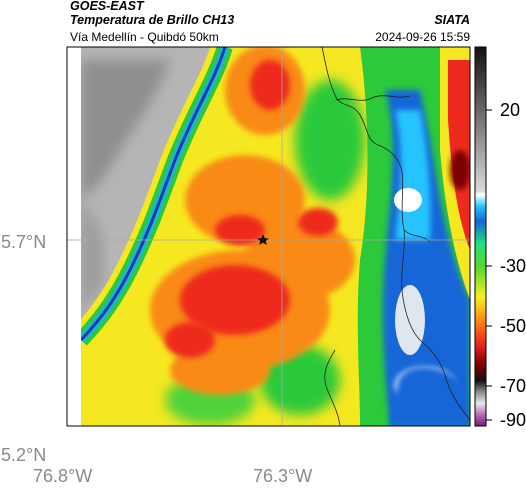 This screenshot has height=491, width=526. What do you see at coordinates (24, 455) in the screenshot?
I see `lat-label-5-2: 5.2°N` at bounding box center [24, 455].